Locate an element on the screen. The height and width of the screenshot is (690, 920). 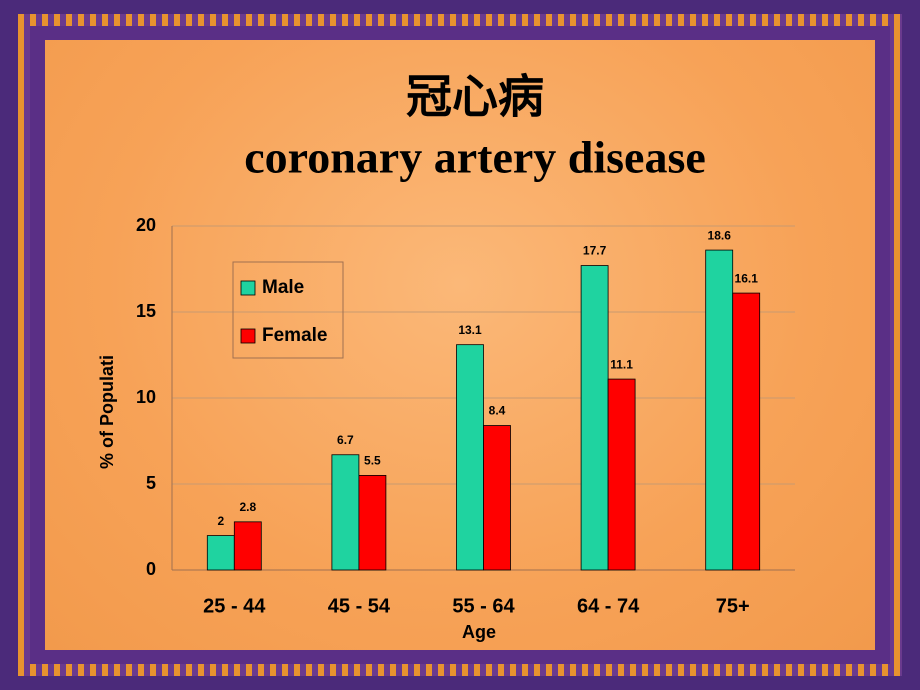
y-tick-label: 20 is located at coordinates (146, 225).